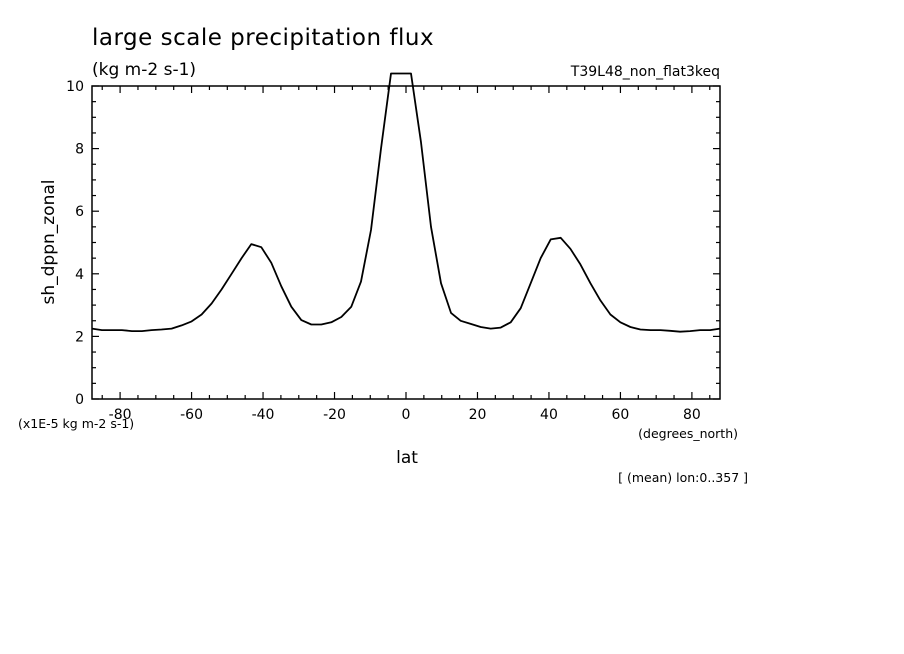 This screenshot has height=654, width=904. What do you see at coordinates (79, 275) in the screenshot?
I see `y-tick-label: 4` at bounding box center [79, 275].